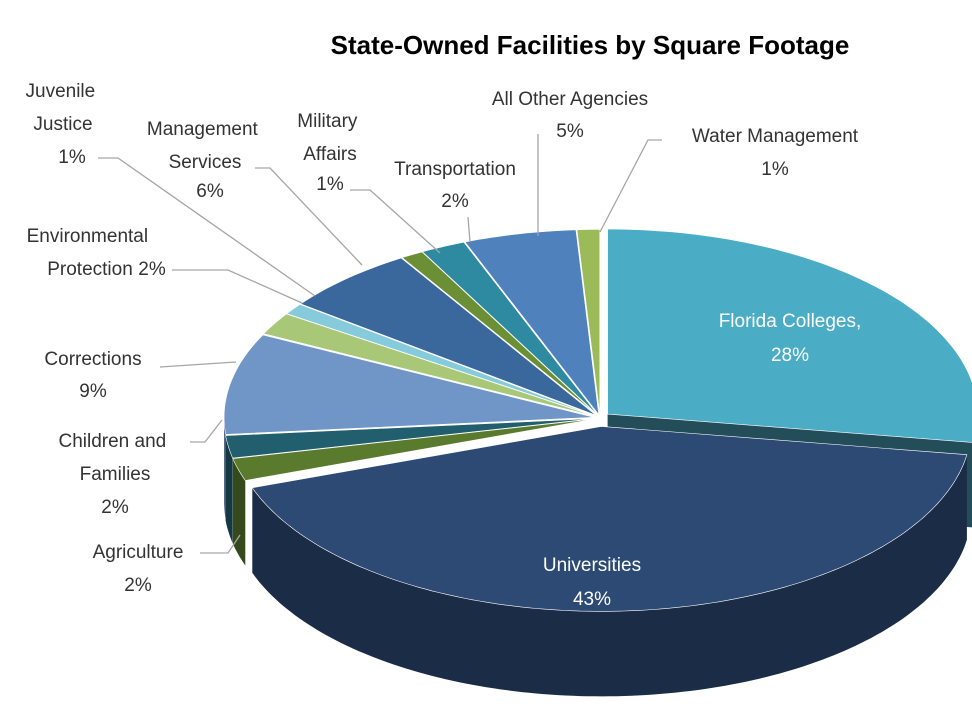 The height and width of the screenshot is (709, 972). Describe the element at coordinates (592, 565) in the screenshot. I see `data-label-name: Universities` at that location.